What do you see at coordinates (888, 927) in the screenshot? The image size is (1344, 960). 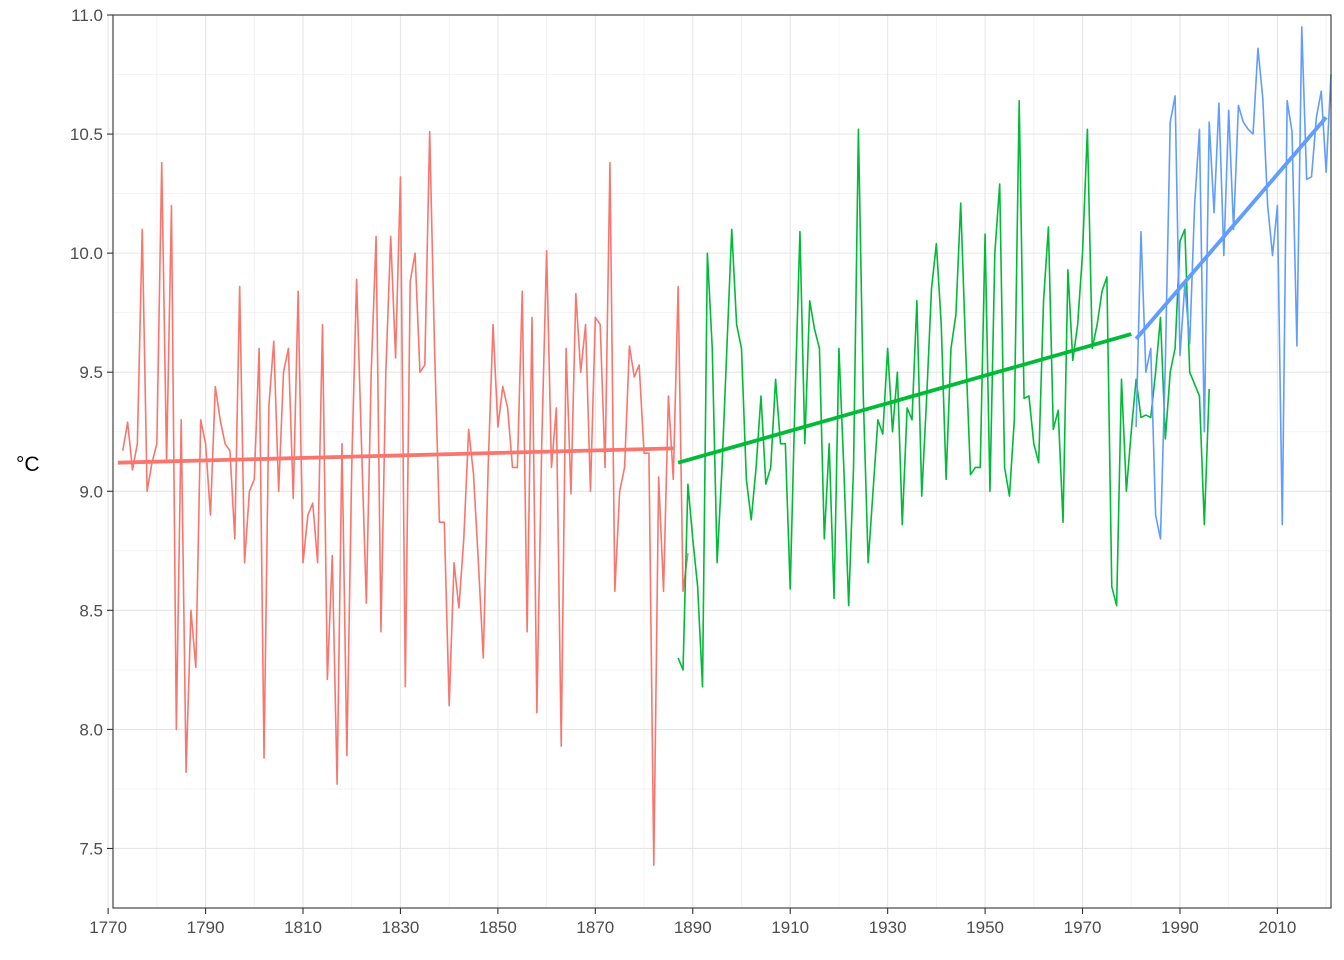 I see `x-tick-label: 1930` at bounding box center [888, 927].